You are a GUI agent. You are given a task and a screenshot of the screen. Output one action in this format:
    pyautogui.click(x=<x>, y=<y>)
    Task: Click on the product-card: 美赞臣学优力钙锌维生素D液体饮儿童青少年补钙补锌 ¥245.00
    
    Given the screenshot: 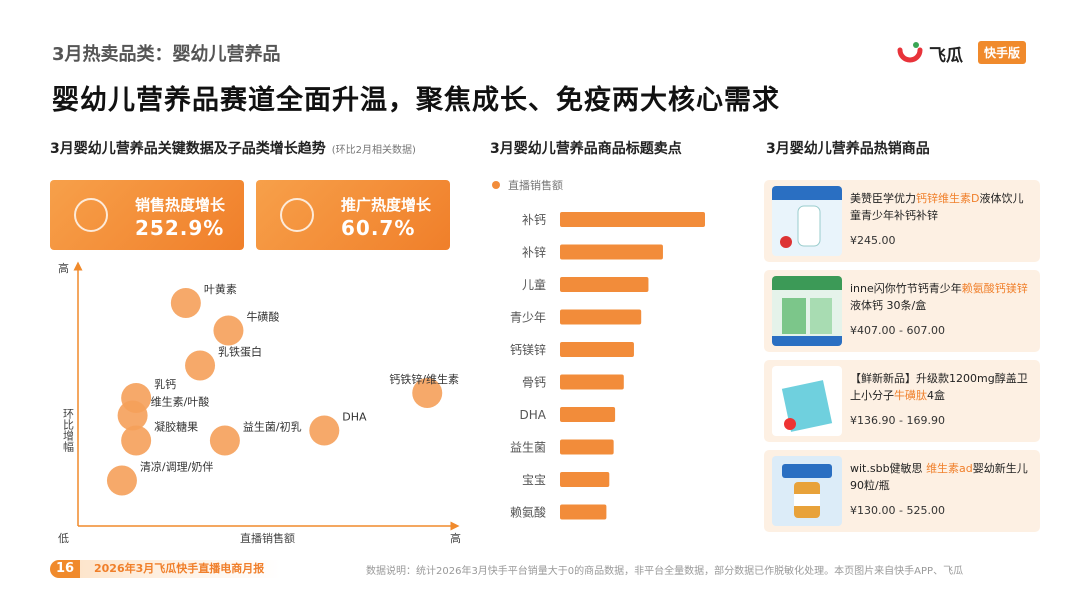 What is the action you would take?
    pyautogui.click(x=902, y=221)
    